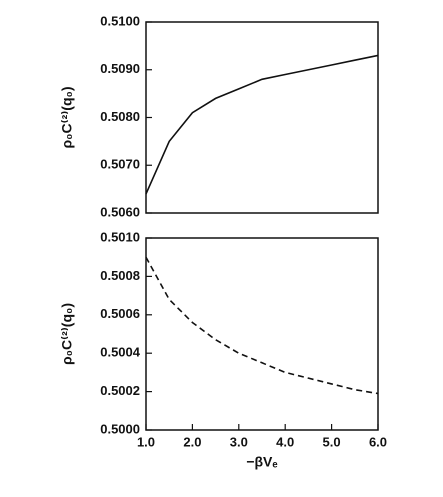 The height and width of the screenshot is (497, 443). I want to click on x-axis-label: −βVₑ, so click(261, 462).